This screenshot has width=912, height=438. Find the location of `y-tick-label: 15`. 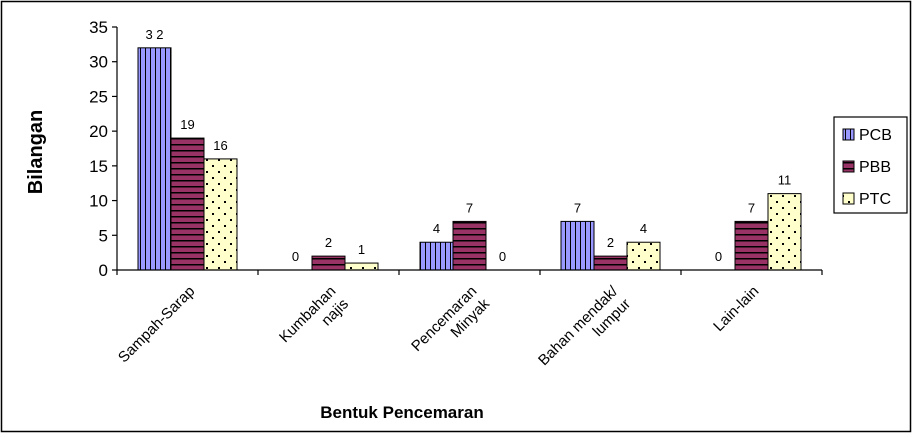

y-tick-label: 15 is located at coordinates (98, 166).